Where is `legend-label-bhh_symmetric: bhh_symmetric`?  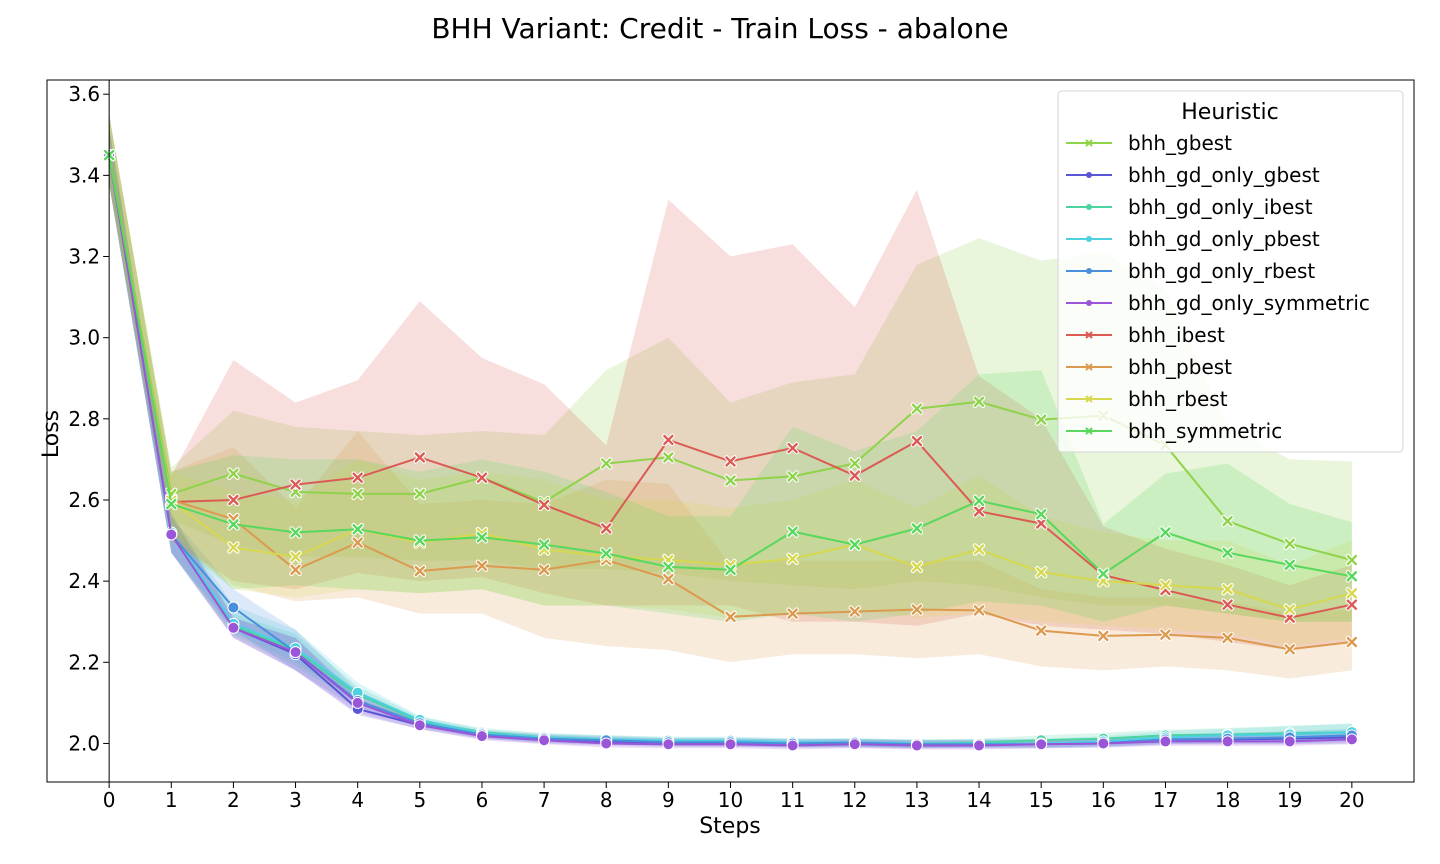 legend-label-bhh_symmetric: bhh_symmetric is located at coordinates (1205, 431).